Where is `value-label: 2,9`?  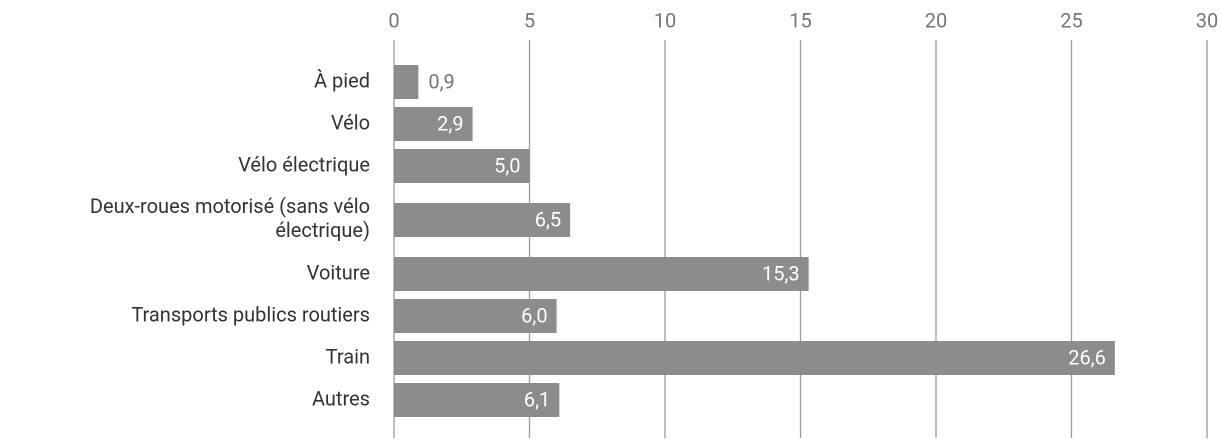
value-label: 2,9 is located at coordinates (450, 123).